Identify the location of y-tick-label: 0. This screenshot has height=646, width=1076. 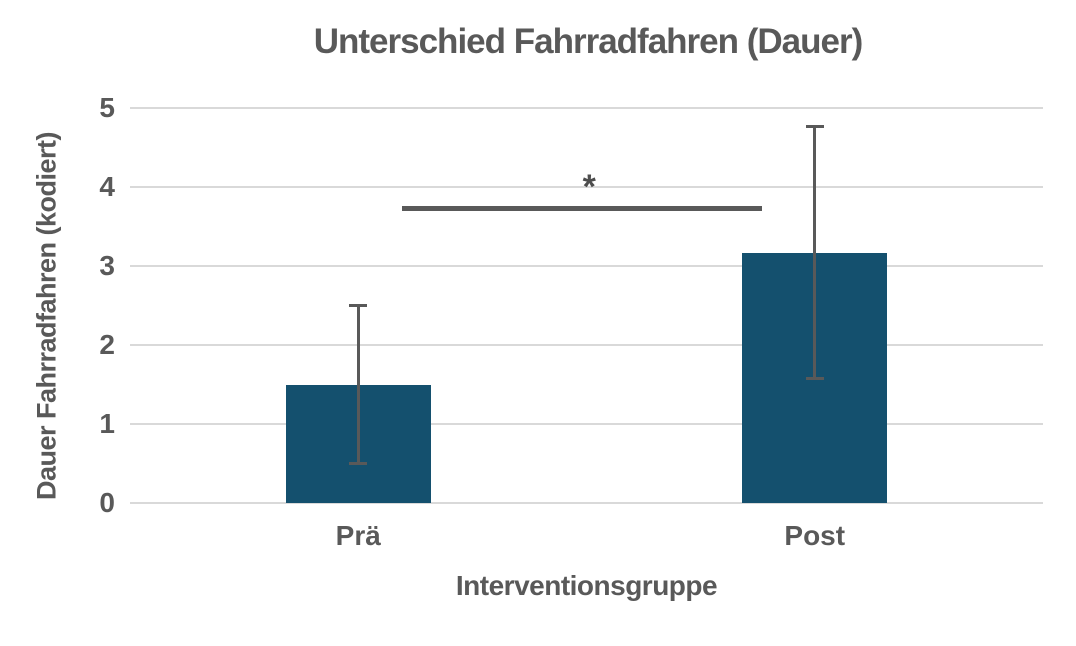
(107, 502).